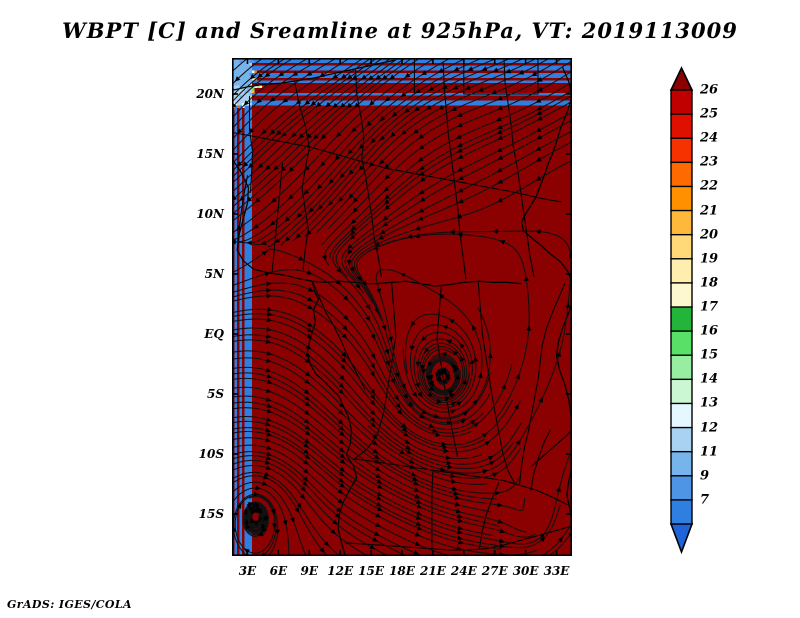 This screenshot has width=800, height=618. Describe the element at coordinates (463, 571) in the screenshot. I see `x-tick-label: 24E` at that location.